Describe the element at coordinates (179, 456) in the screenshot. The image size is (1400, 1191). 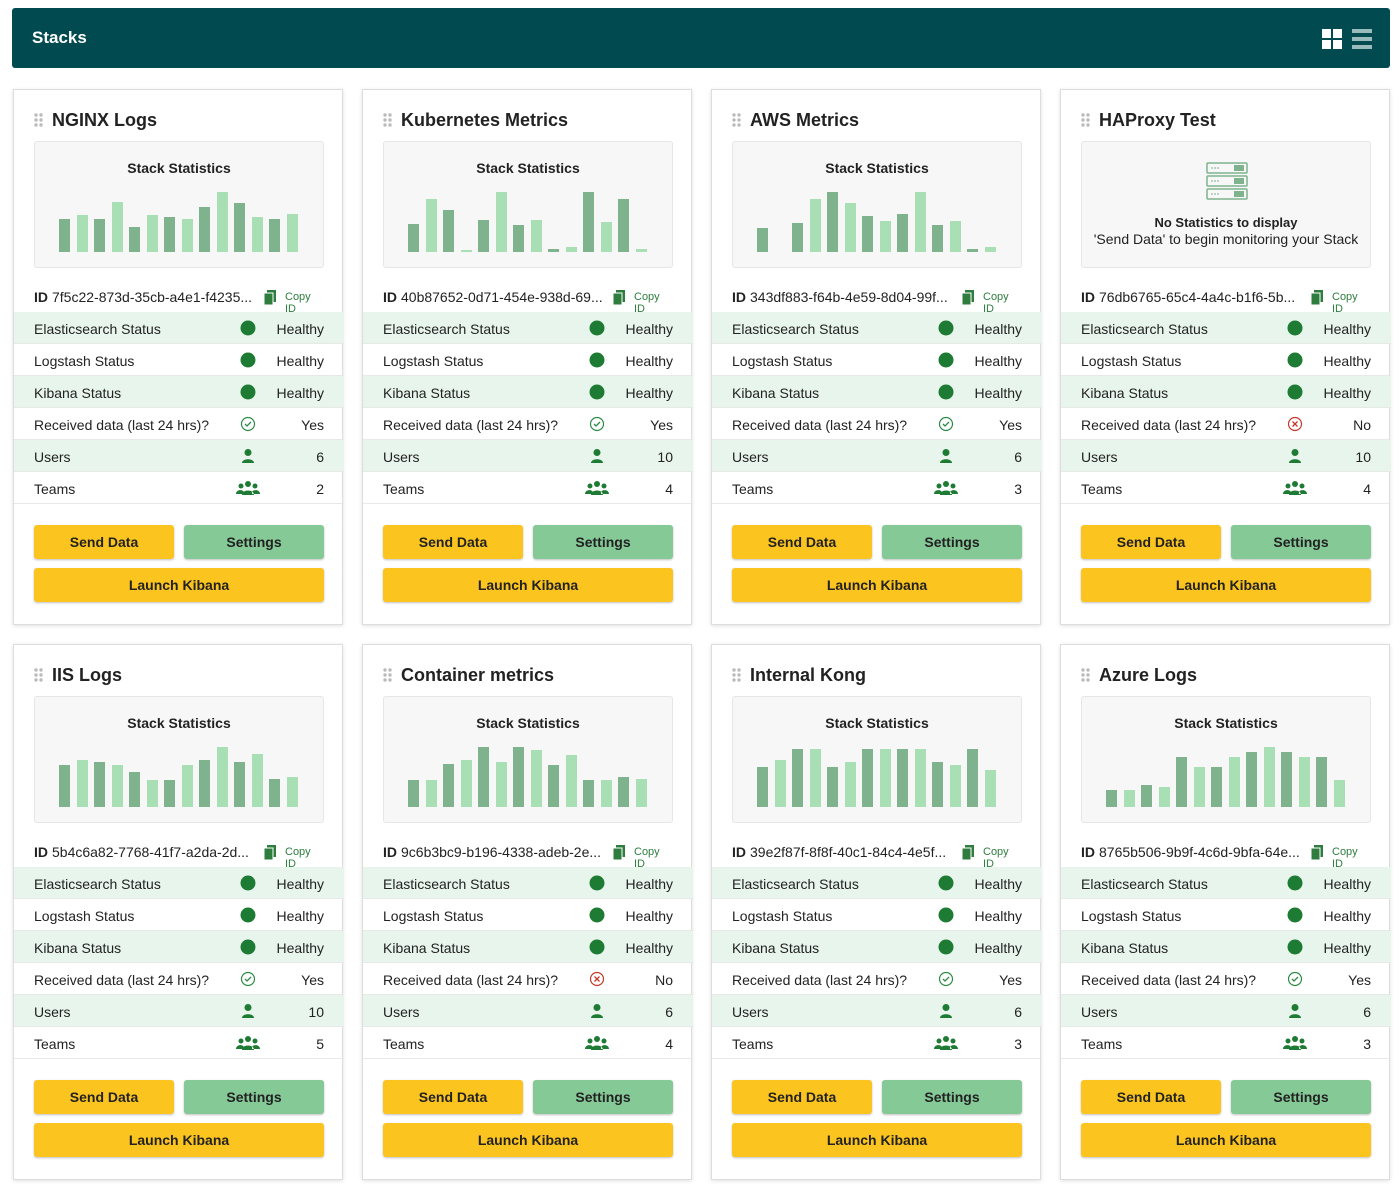
I see `status-row: Users 6` at that location.